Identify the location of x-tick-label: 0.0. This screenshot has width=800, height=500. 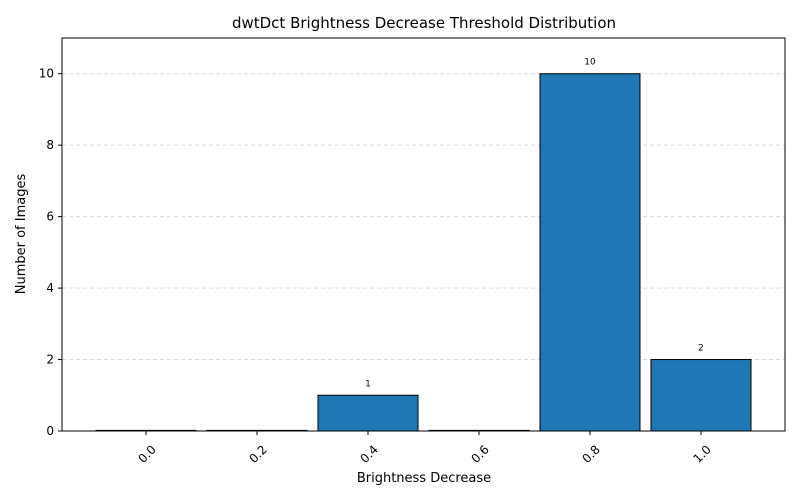
(146, 453).